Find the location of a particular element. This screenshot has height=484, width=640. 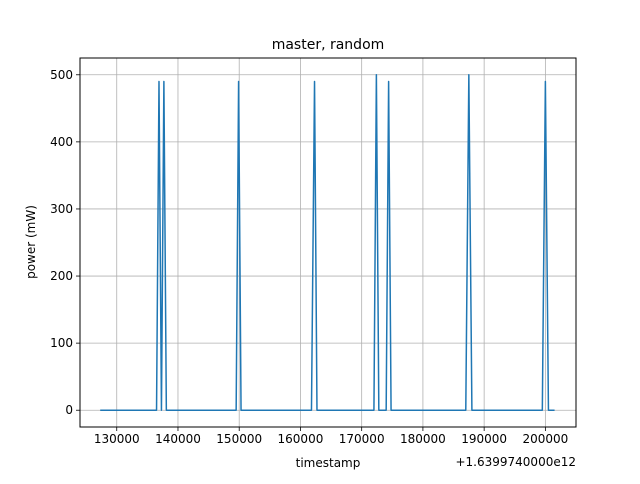

y-tick-label: 500 is located at coordinates (61, 75).